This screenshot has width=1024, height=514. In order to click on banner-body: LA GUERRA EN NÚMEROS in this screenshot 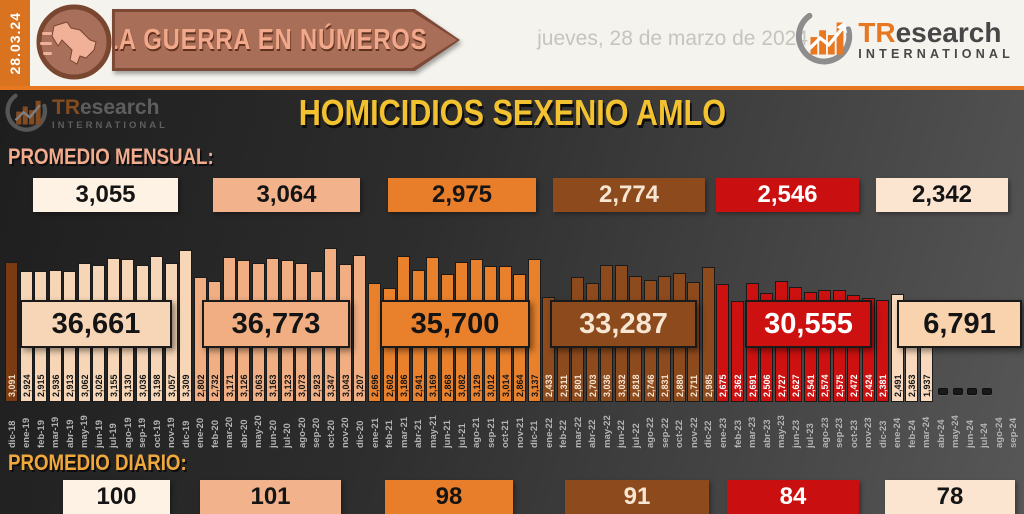, I will do `click(286, 40)`.